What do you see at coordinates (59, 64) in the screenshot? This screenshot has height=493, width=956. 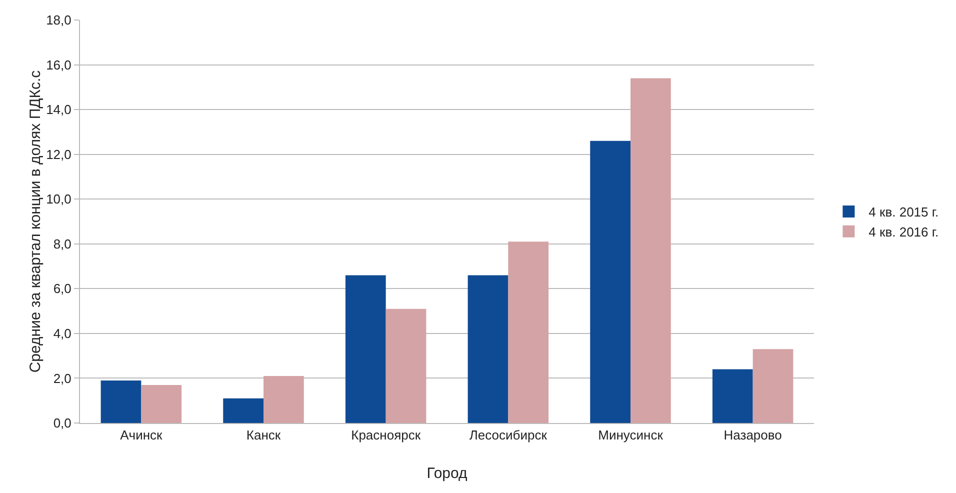 I see `y-tick-label: 16,0` at bounding box center [59, 64].